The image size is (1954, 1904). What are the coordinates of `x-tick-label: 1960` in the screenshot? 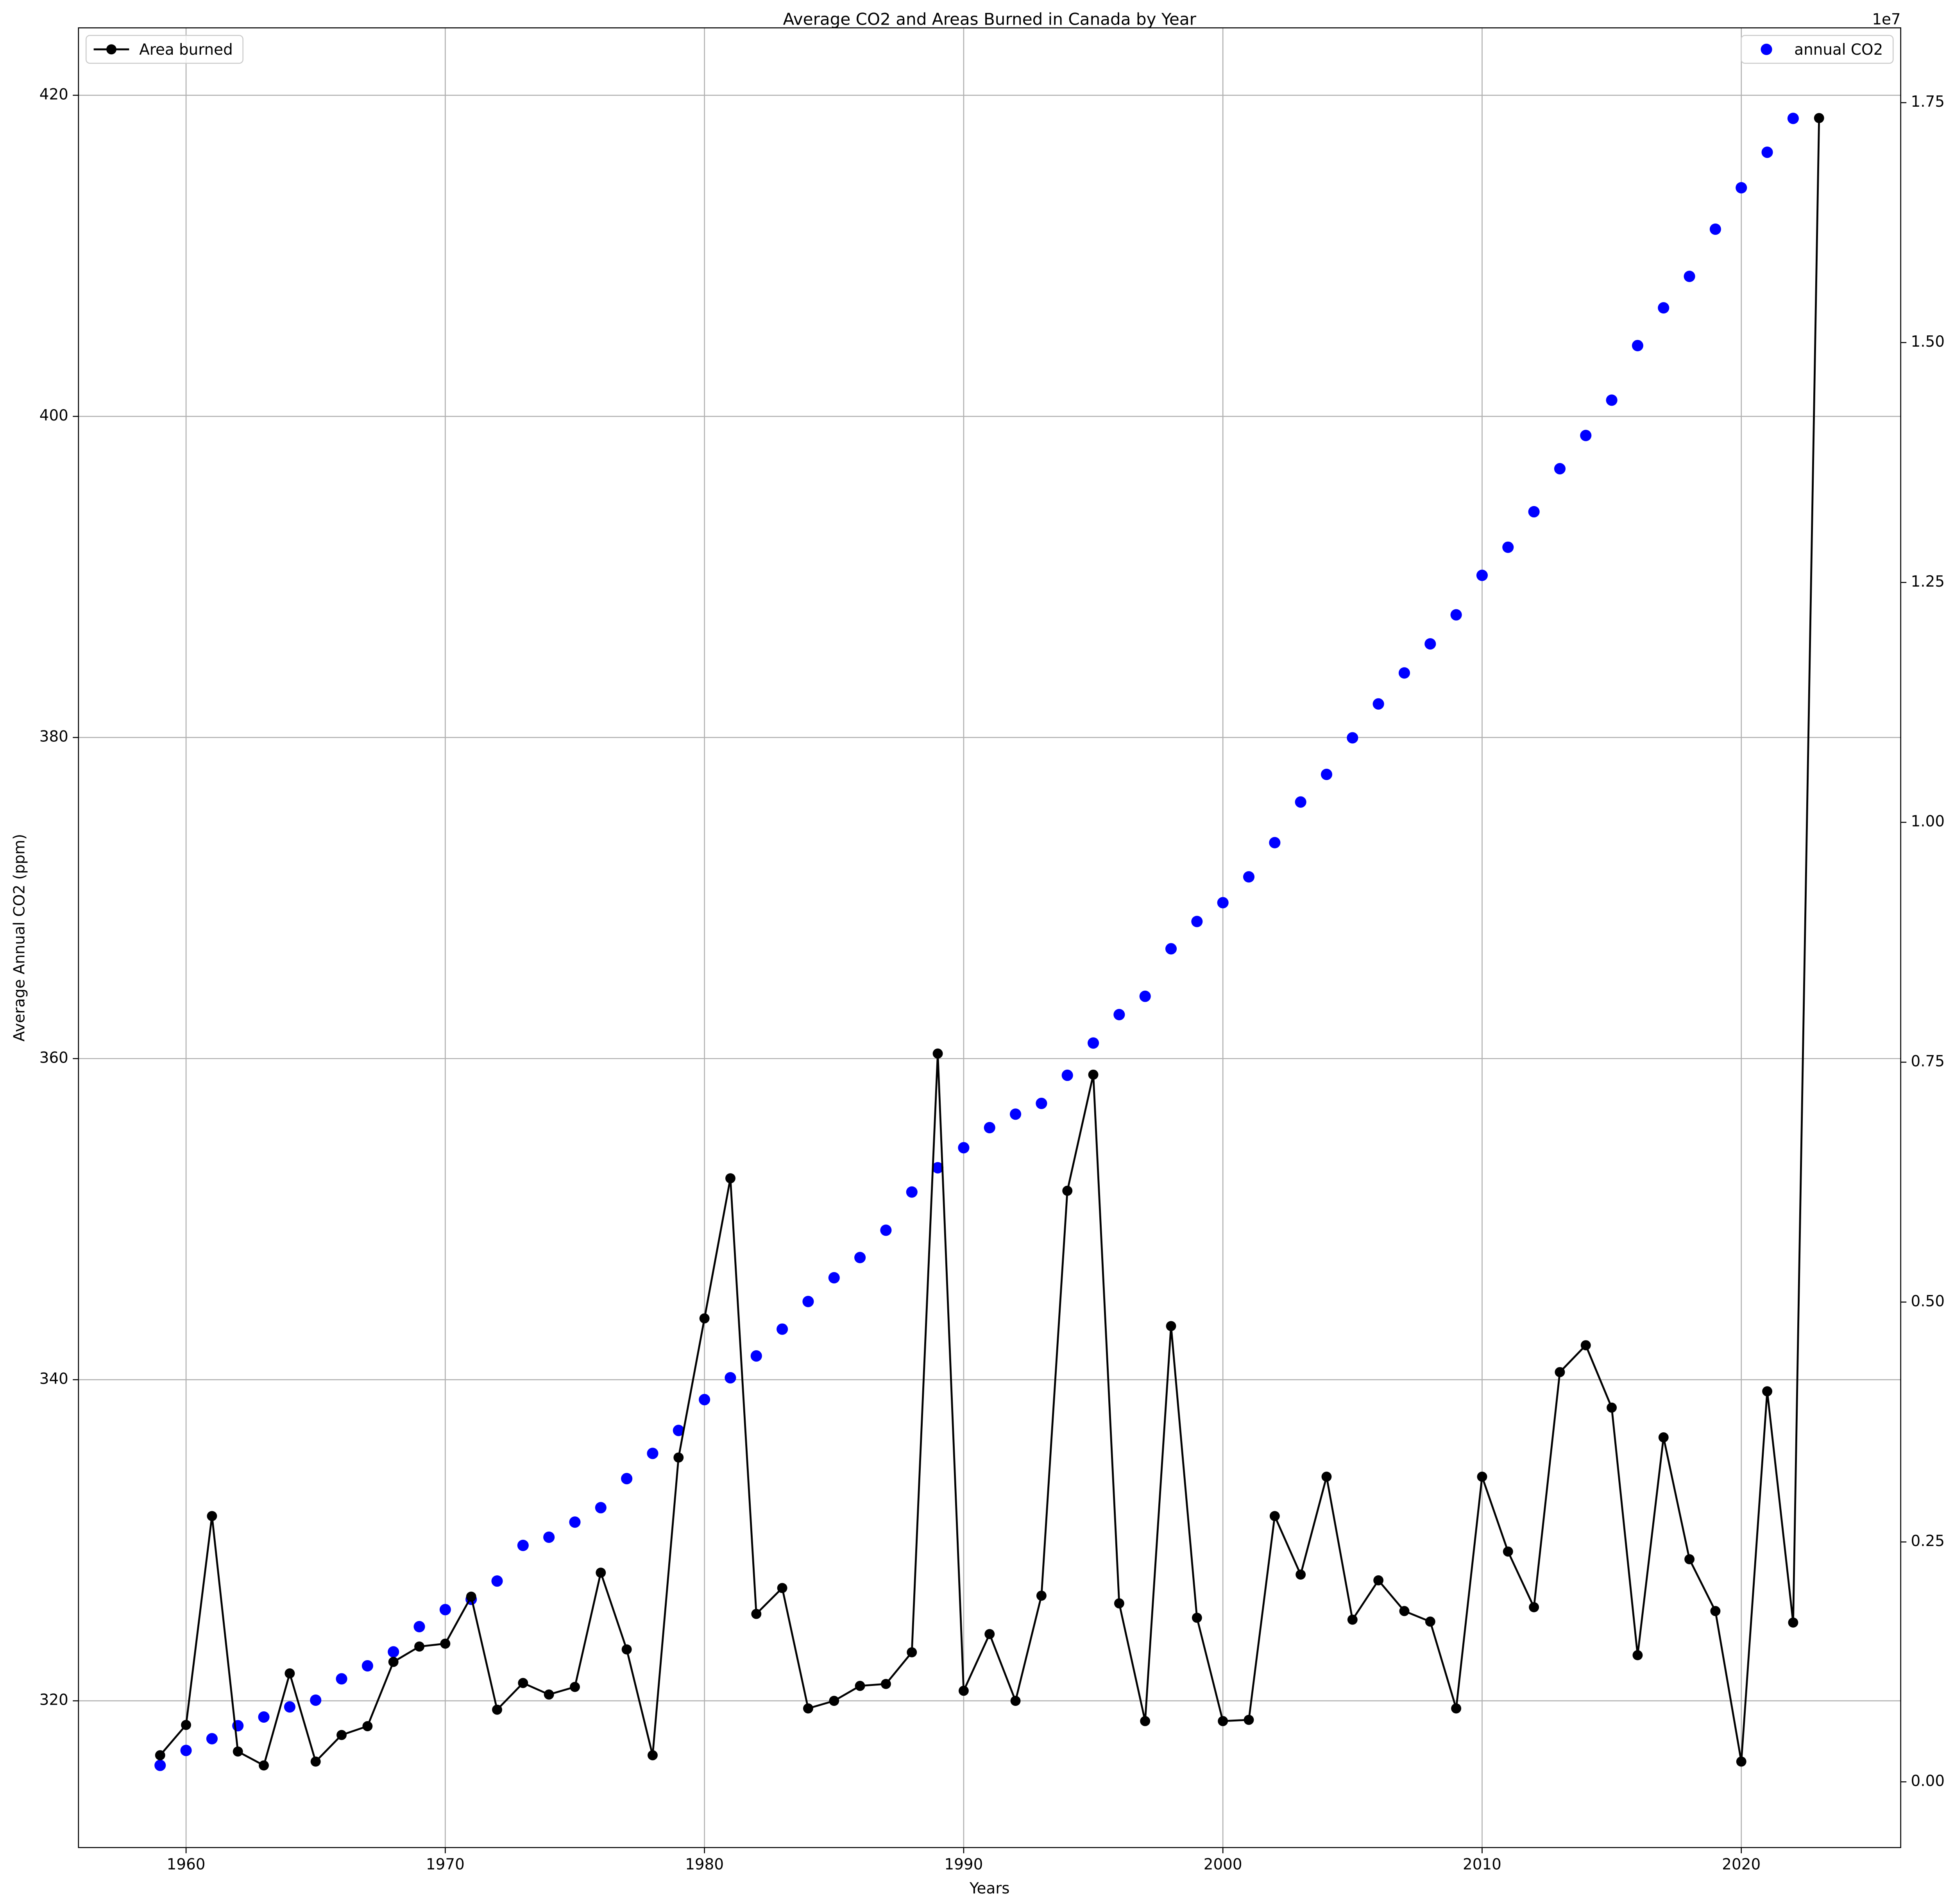 It's located at (186, 1864).